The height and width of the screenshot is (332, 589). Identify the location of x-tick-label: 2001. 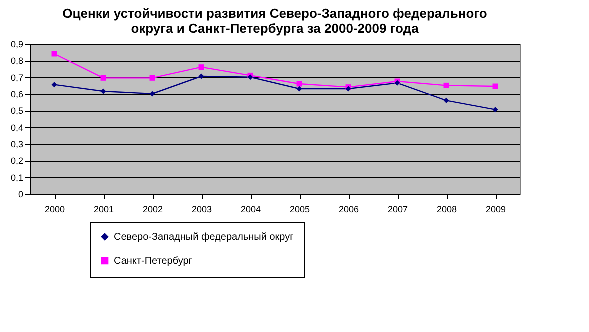
(104, 209).